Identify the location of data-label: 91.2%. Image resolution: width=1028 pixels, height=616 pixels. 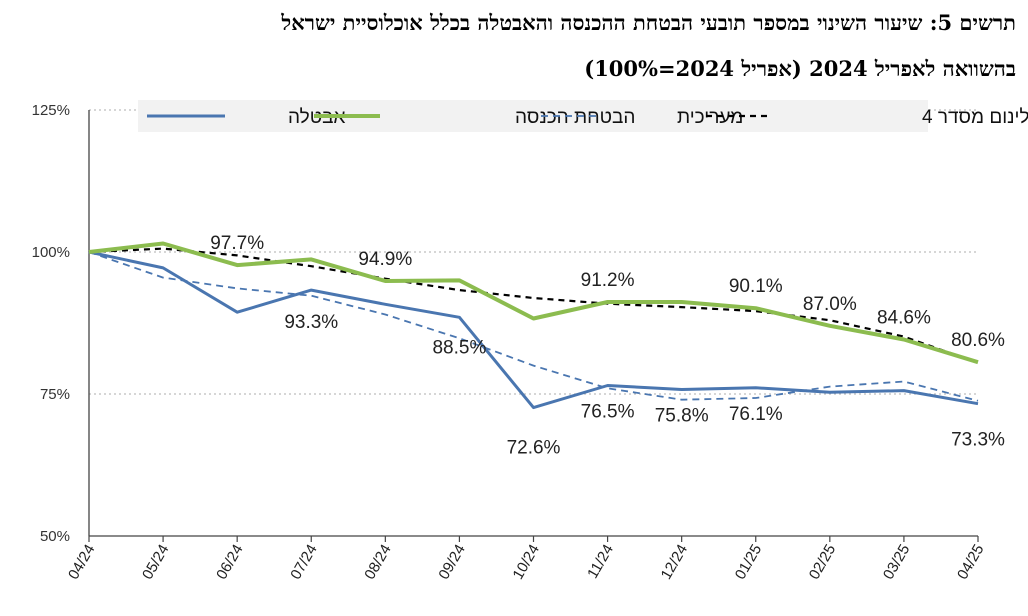
(608, 280).